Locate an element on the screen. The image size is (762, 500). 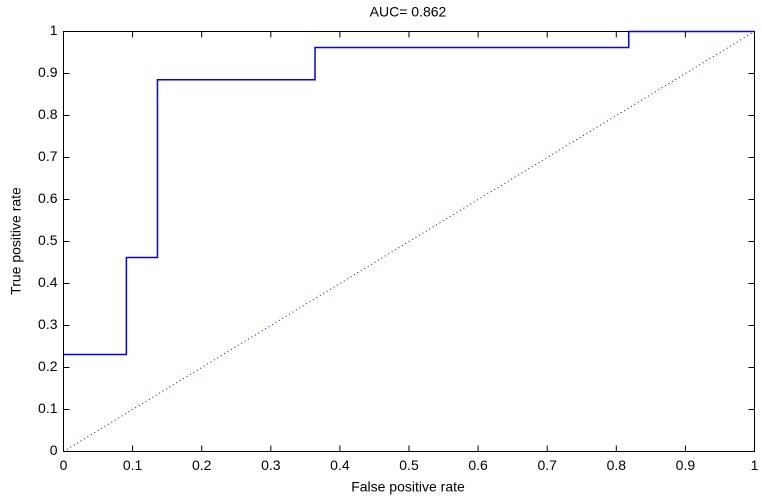
y-tick-label: 0.2 is located at coordinates (48, 366).